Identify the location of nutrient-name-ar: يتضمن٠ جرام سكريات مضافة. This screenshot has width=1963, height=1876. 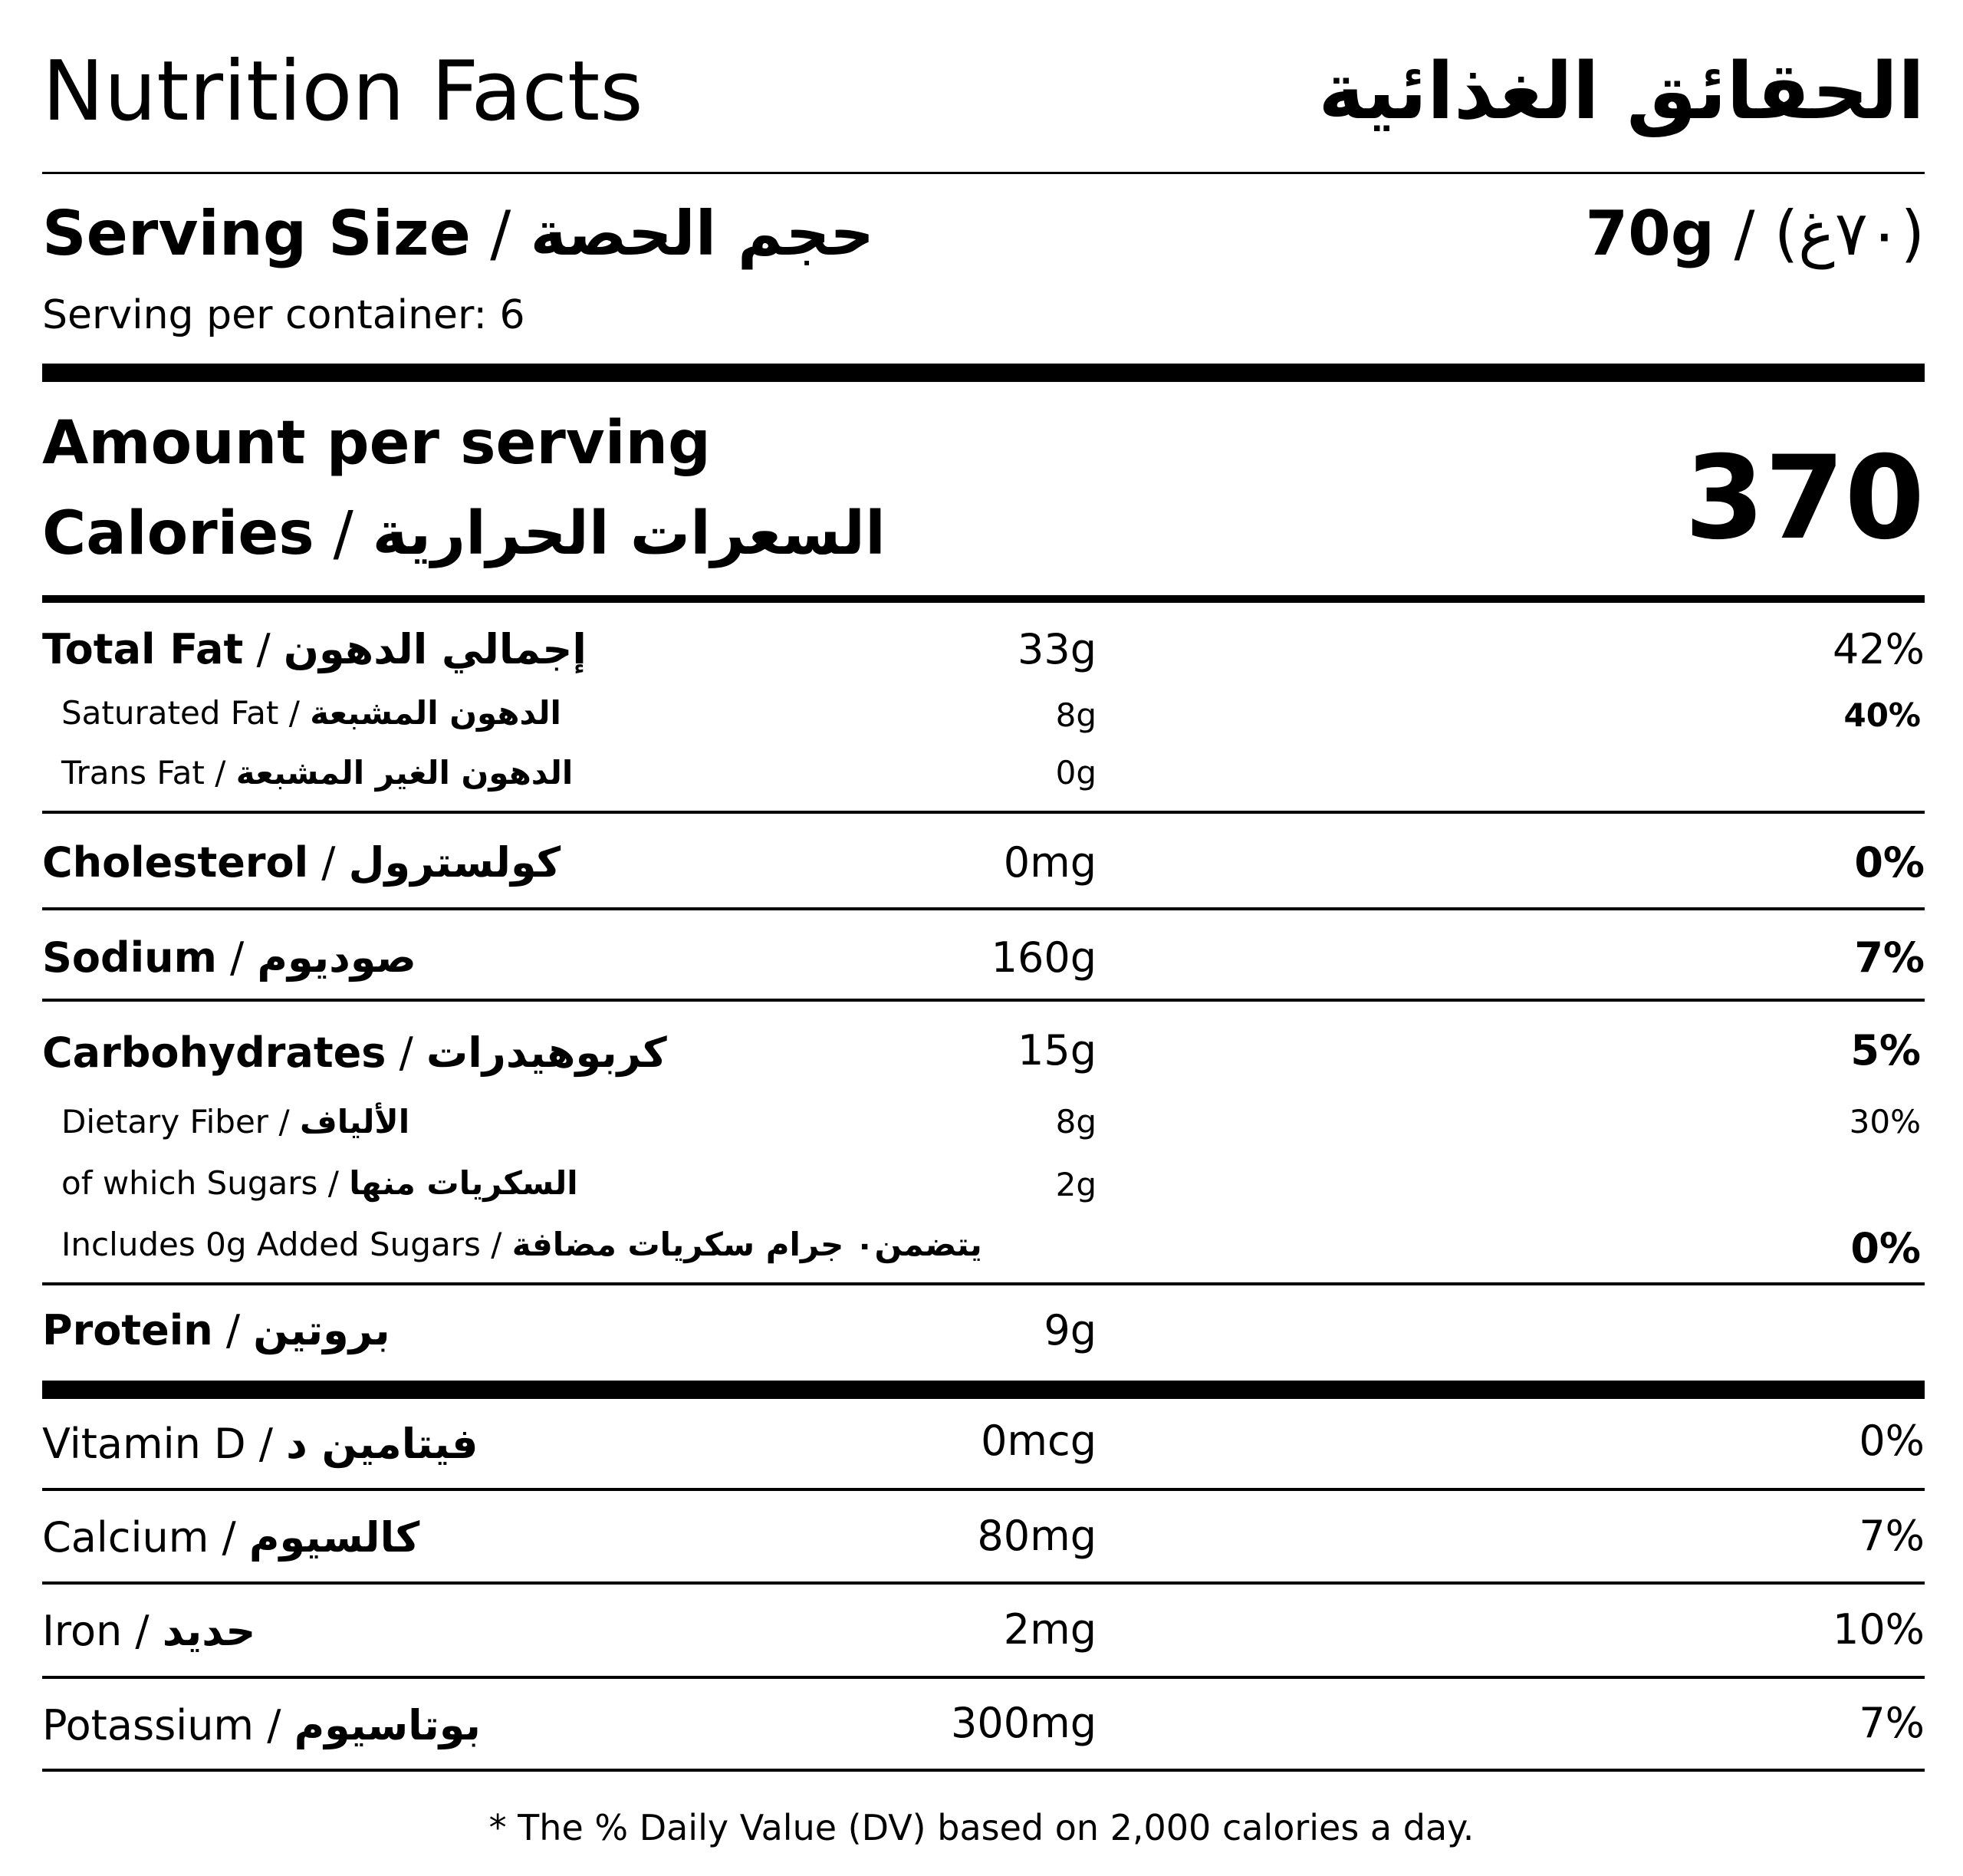
(747, 1244).